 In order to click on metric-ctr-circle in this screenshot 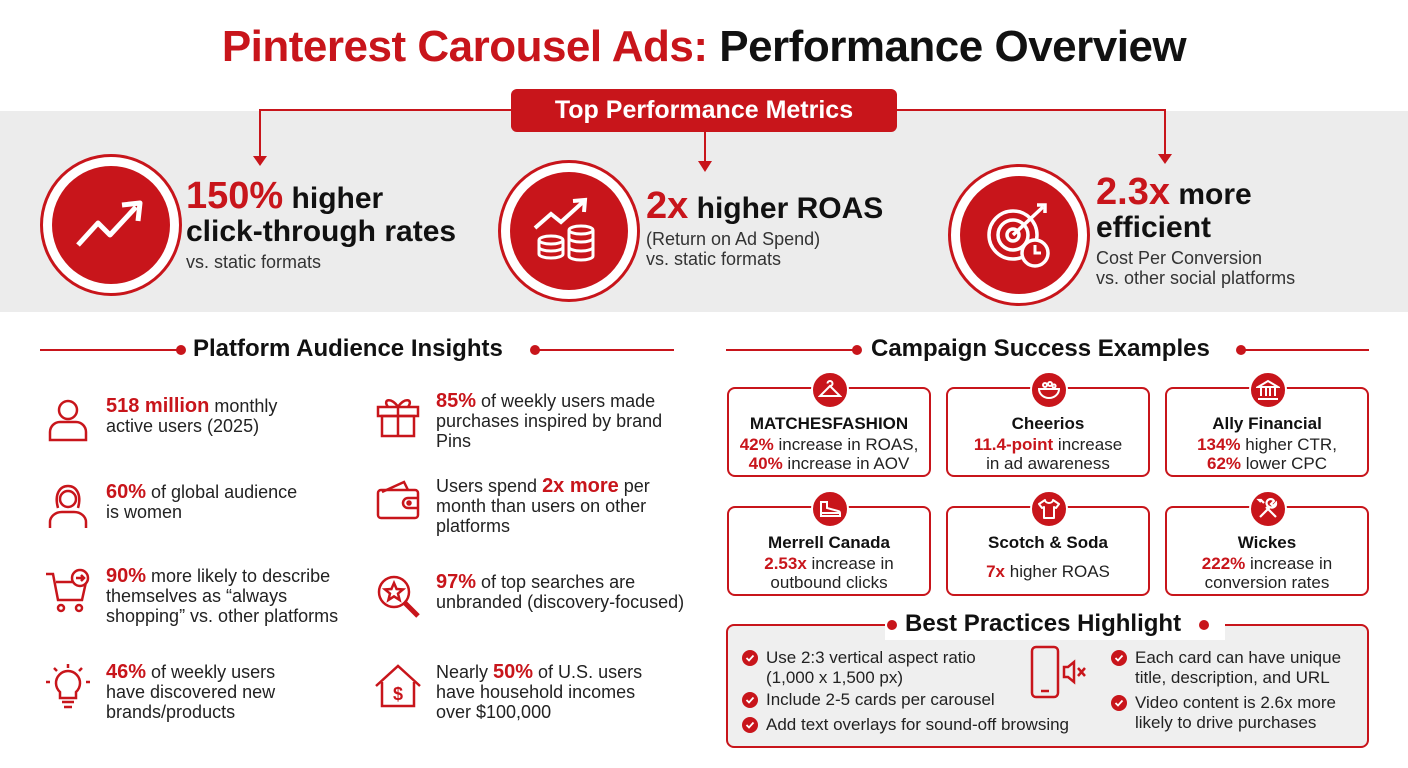, I will do `click(111, 225)`.